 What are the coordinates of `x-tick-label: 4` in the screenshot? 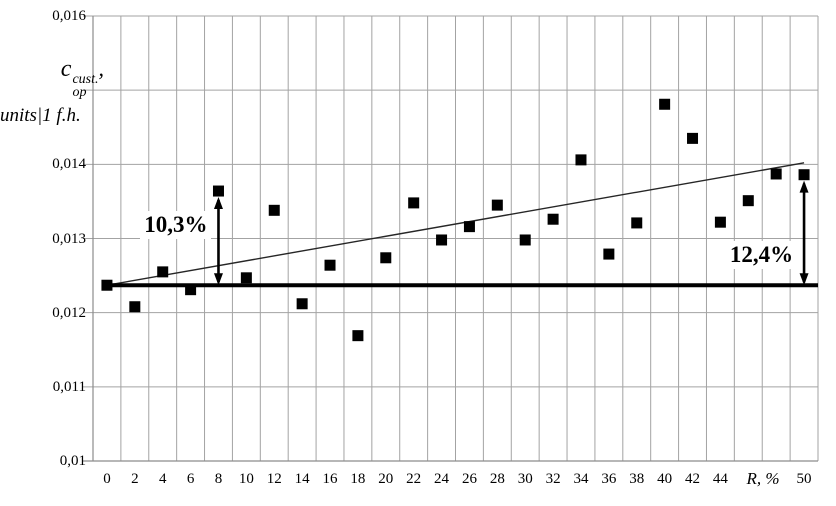 It's located at (162, 479).